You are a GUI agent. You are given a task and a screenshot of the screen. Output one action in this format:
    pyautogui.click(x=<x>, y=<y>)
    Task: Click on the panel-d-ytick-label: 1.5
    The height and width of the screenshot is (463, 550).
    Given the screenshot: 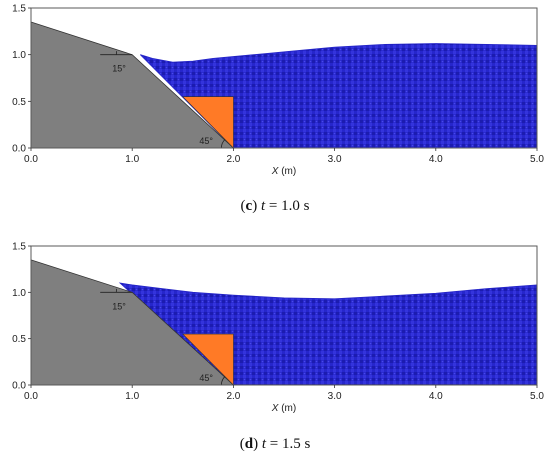 What is the action you would take?
    pyautogui.click(x=19, y=247)
    